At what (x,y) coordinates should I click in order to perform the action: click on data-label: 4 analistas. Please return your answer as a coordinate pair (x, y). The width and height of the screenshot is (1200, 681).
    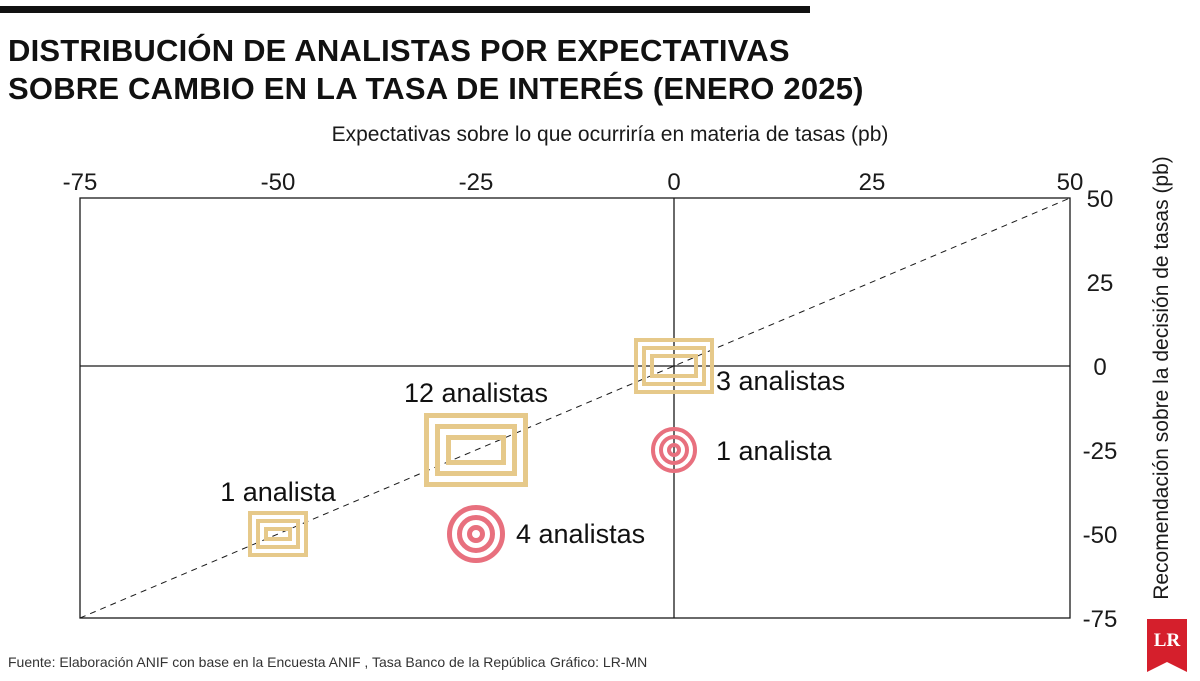
    Looking at the image, I should click on (580, 534).